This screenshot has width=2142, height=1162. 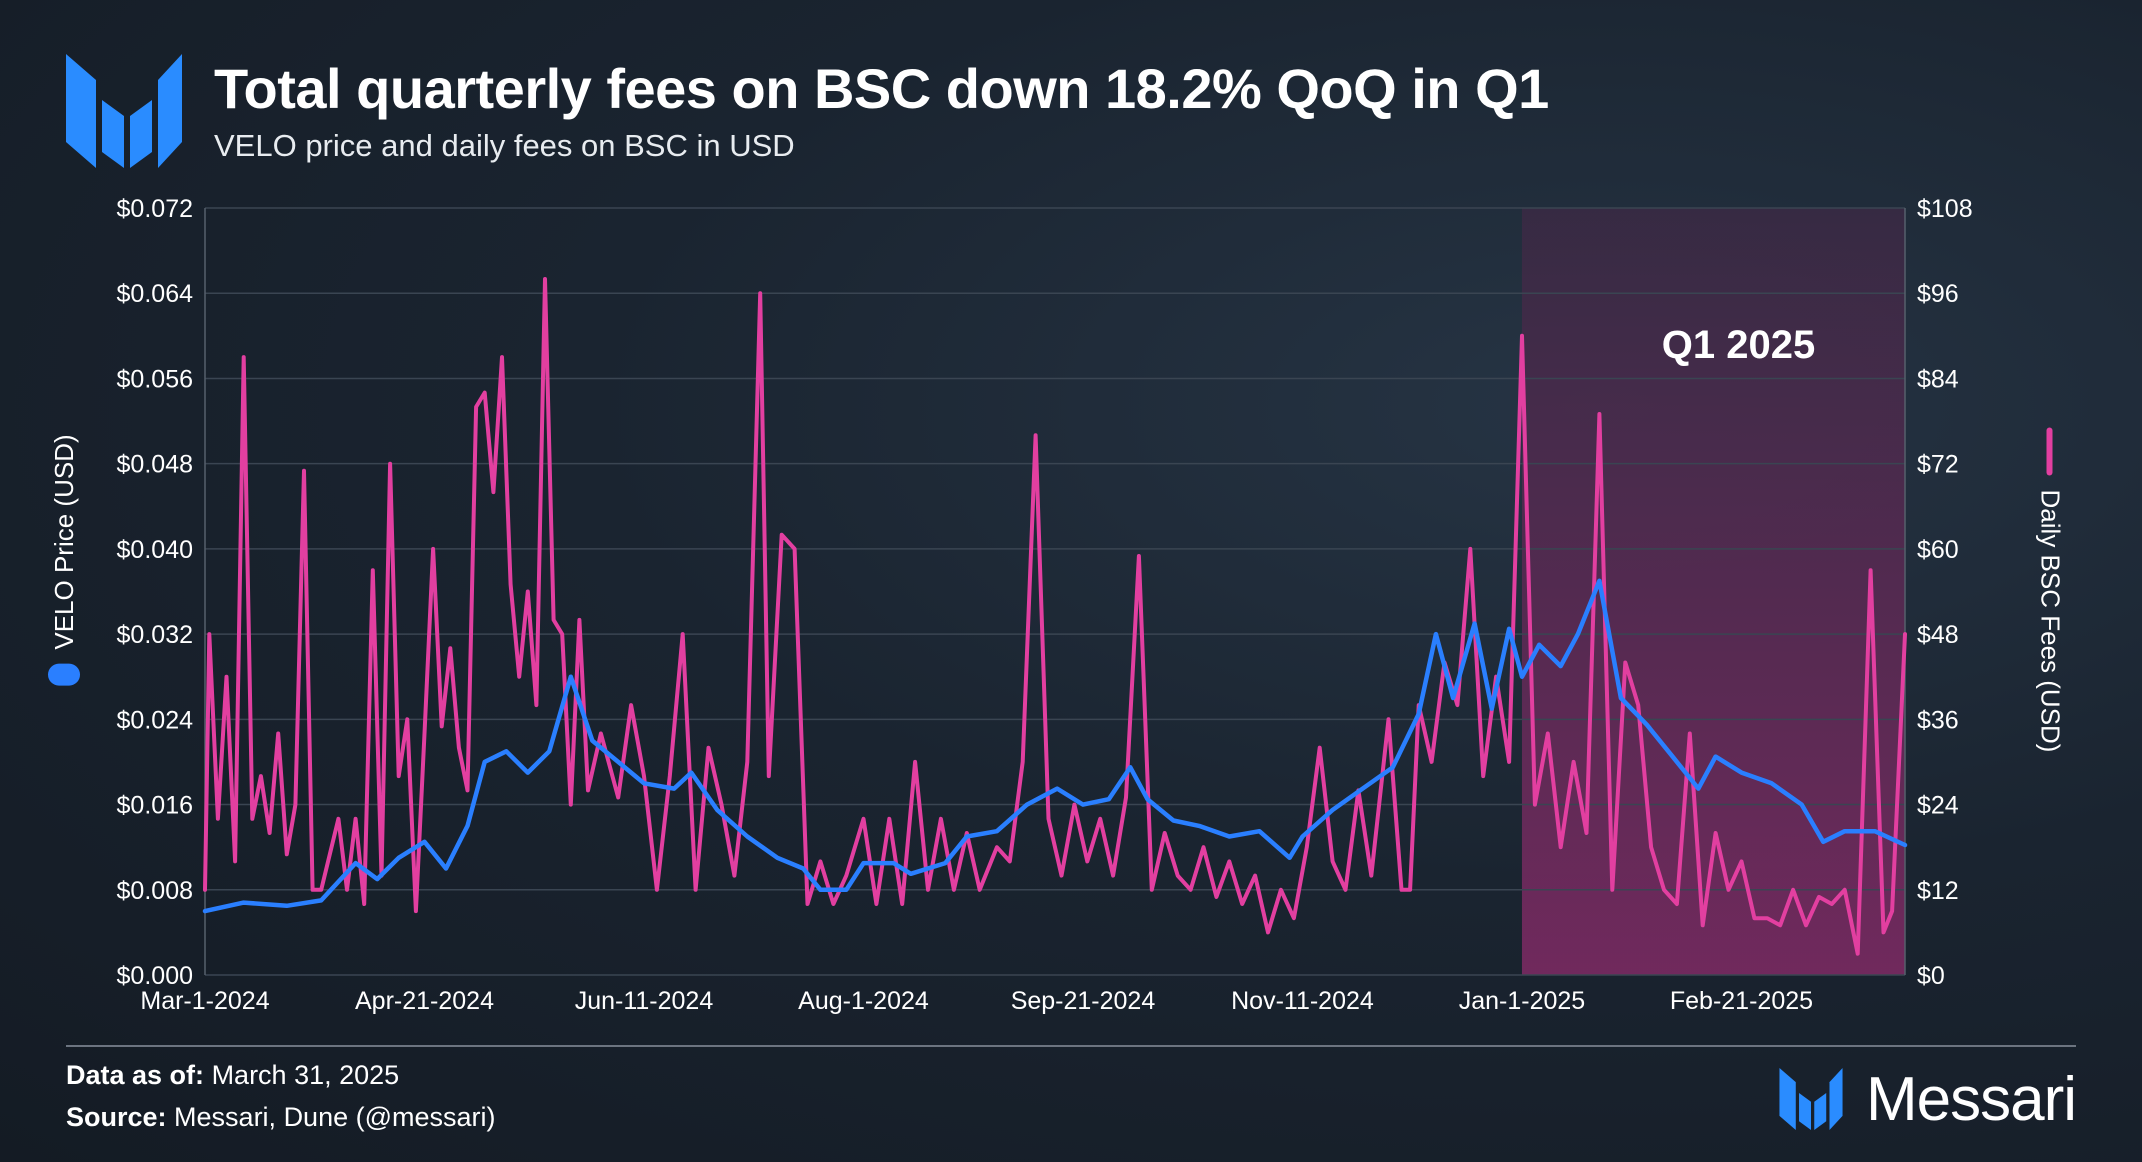 I want to click on messari-logo-icon, so click(x=124, y=111).